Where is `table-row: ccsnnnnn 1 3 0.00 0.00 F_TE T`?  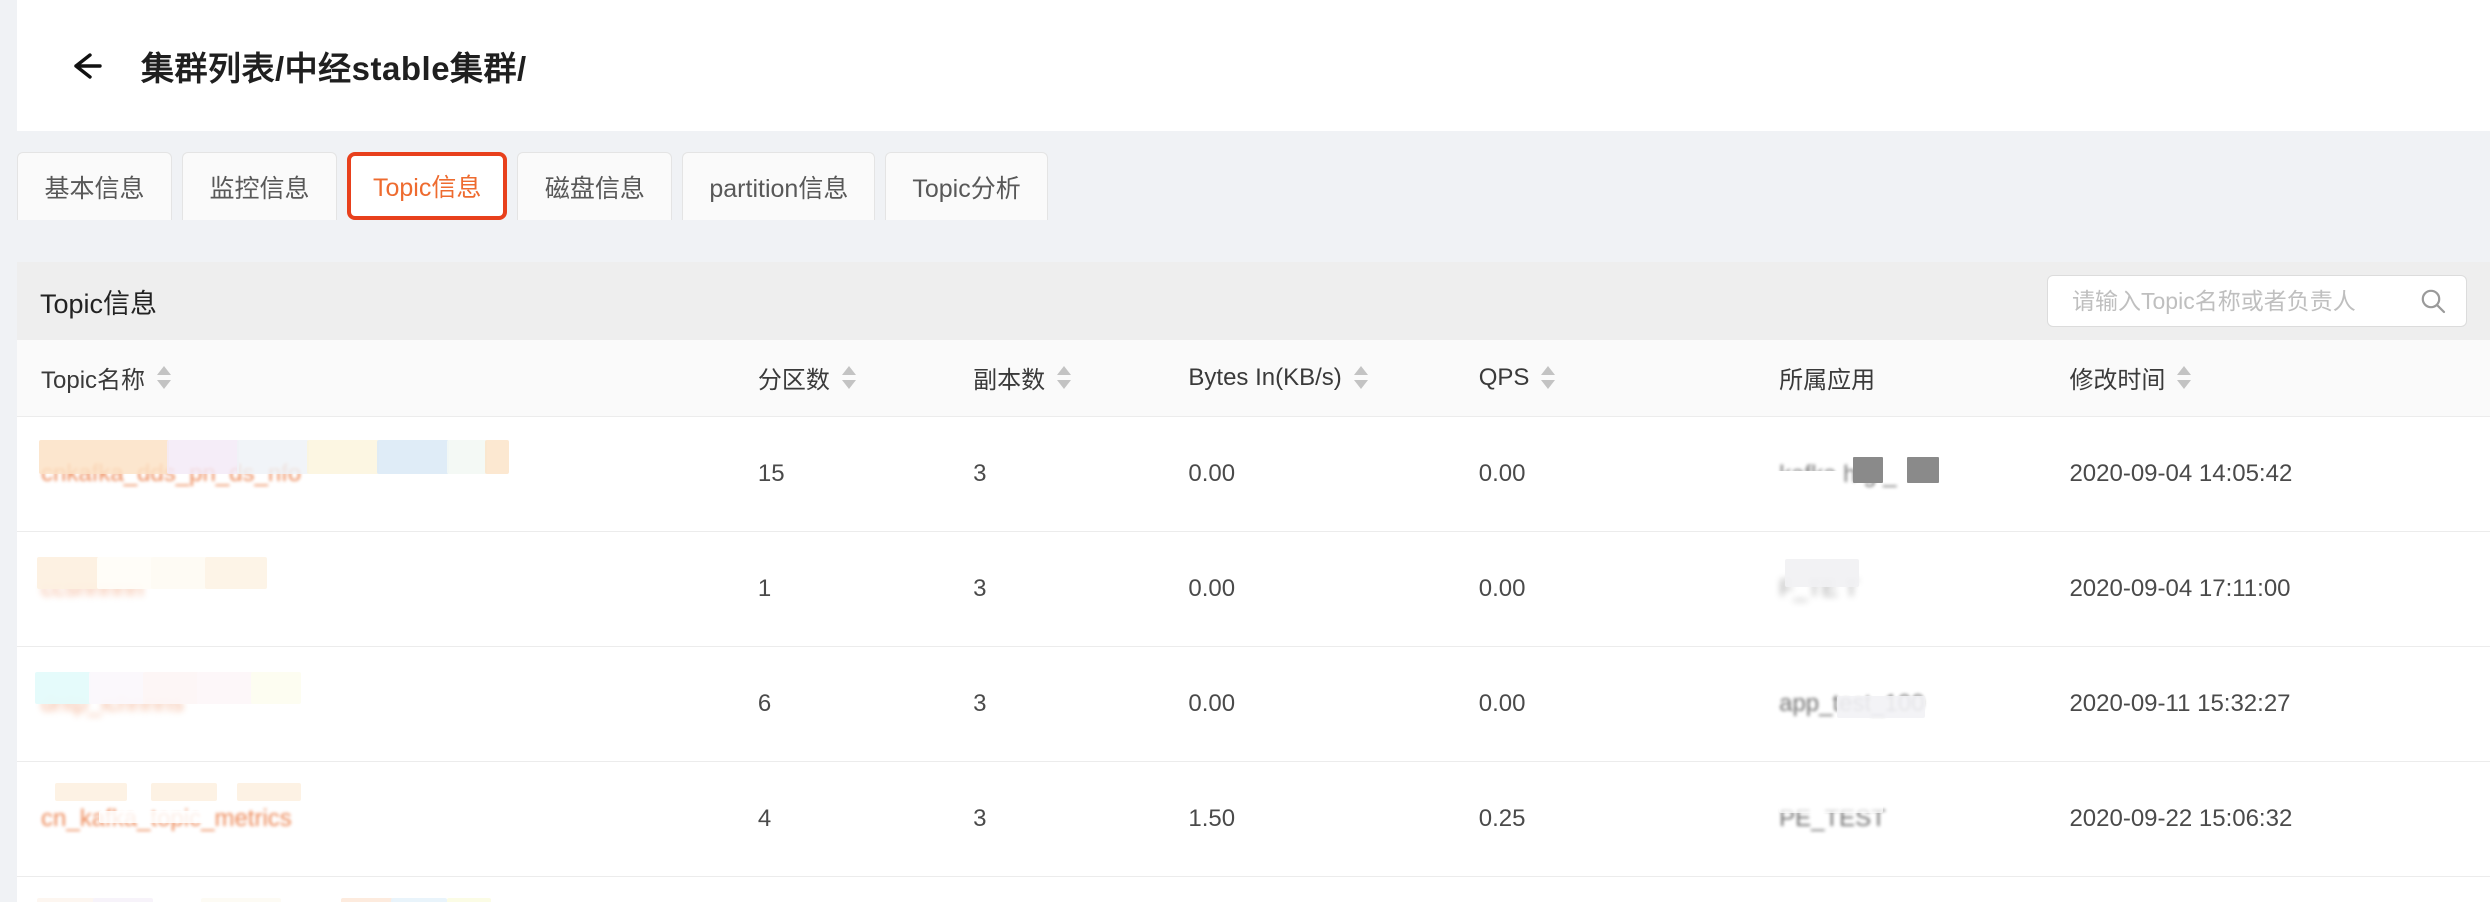 table-row: ccsnnnnn 1 3 0.00 0.00 F_TE T is located at coordinates (1253, 589).